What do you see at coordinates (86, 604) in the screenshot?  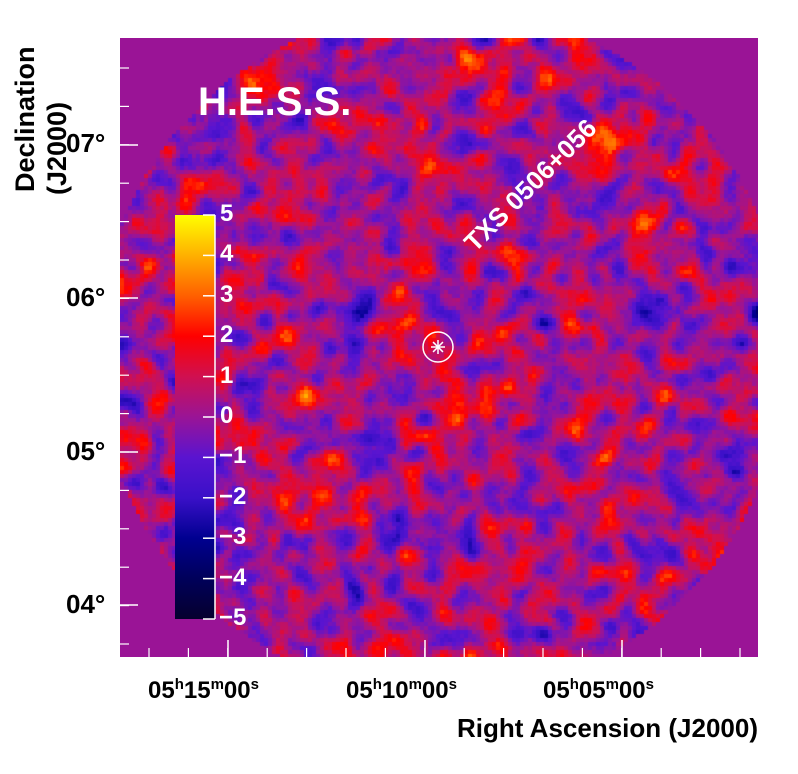 I see `y-tick-label: 04°` at bounding box center [86, 604].